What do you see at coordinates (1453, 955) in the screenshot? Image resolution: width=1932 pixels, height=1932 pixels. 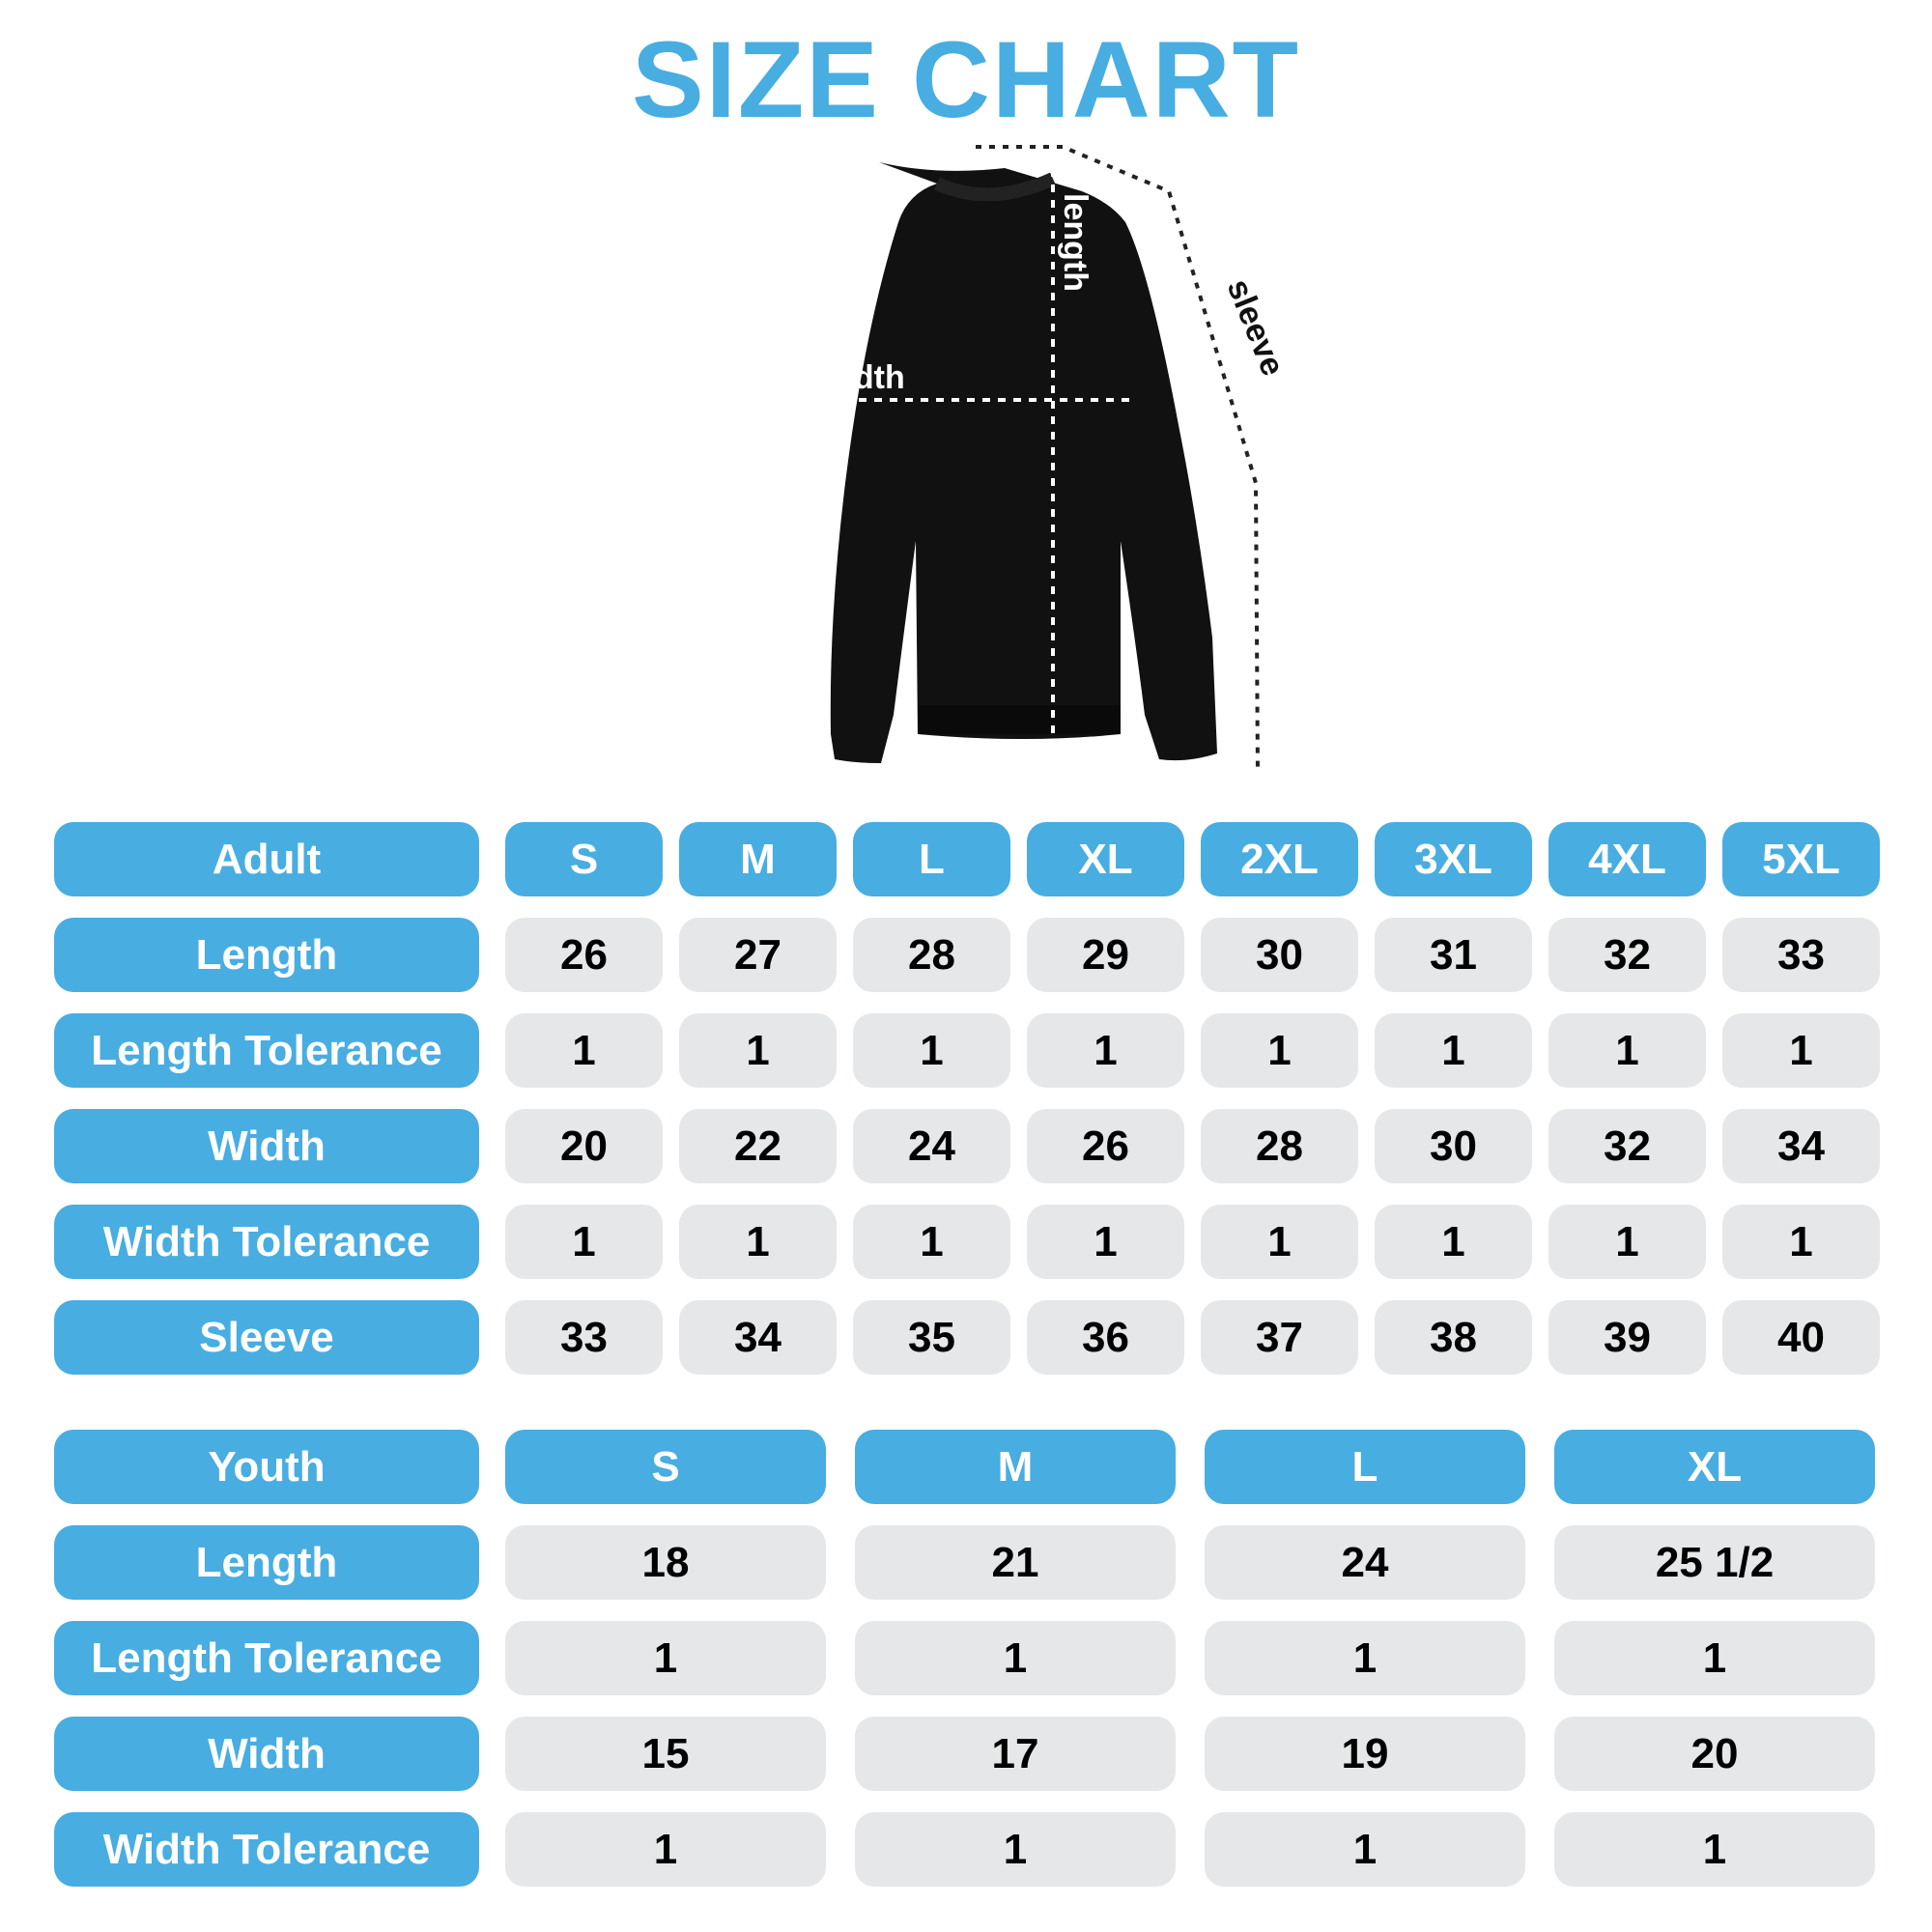 I see `table-cell: 31` at bounding box center [1453, 955].